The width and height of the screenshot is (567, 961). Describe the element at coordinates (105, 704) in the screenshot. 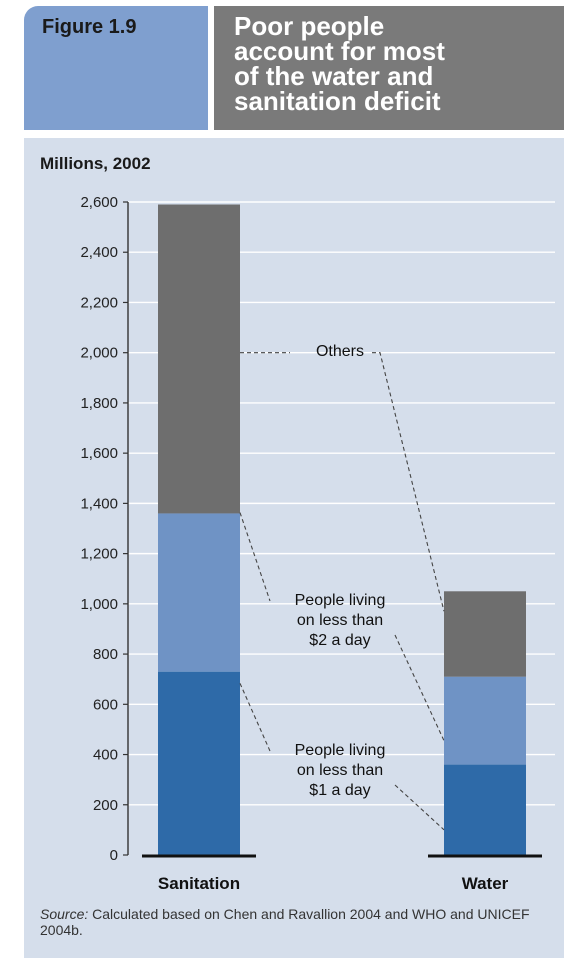

I see `y-tick-label: 600` at that location.